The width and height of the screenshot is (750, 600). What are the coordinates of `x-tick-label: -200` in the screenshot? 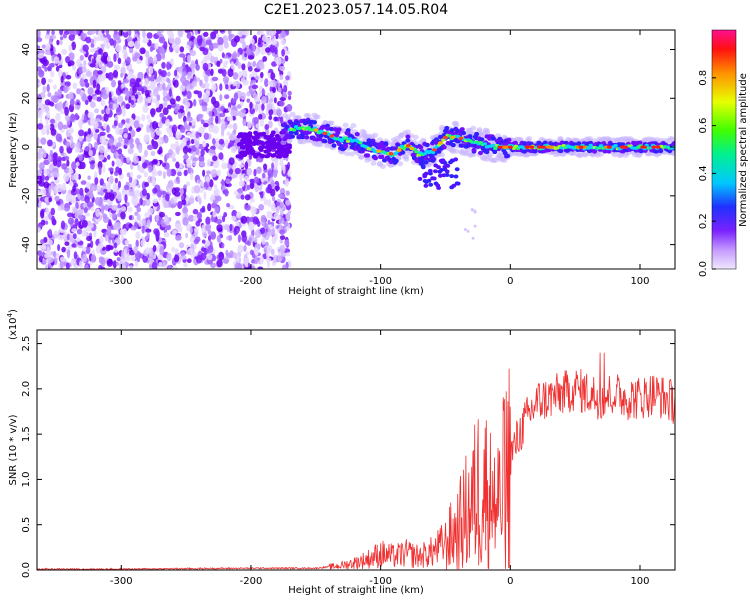 It's located at (251, 281).